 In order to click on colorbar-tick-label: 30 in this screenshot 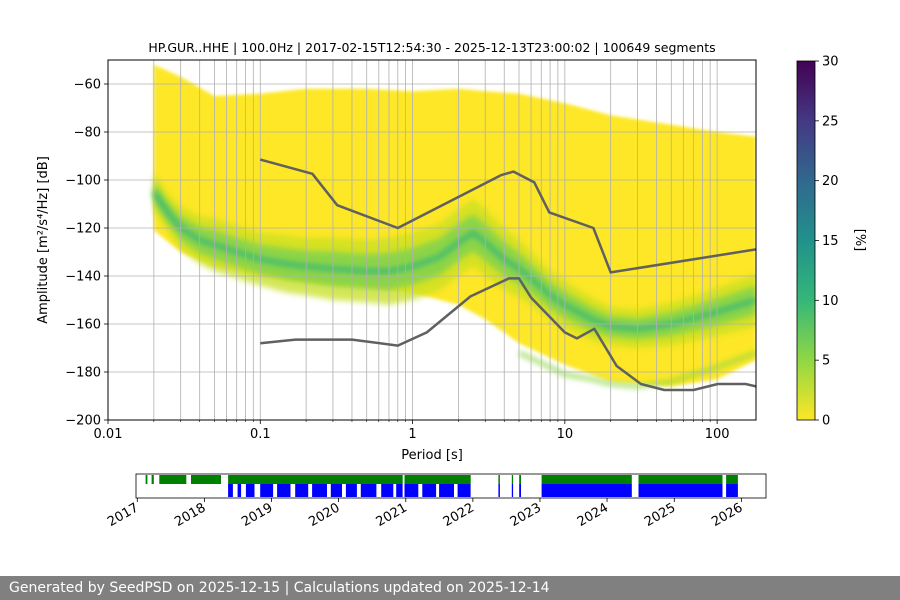, I will do `click(830, 62)`.